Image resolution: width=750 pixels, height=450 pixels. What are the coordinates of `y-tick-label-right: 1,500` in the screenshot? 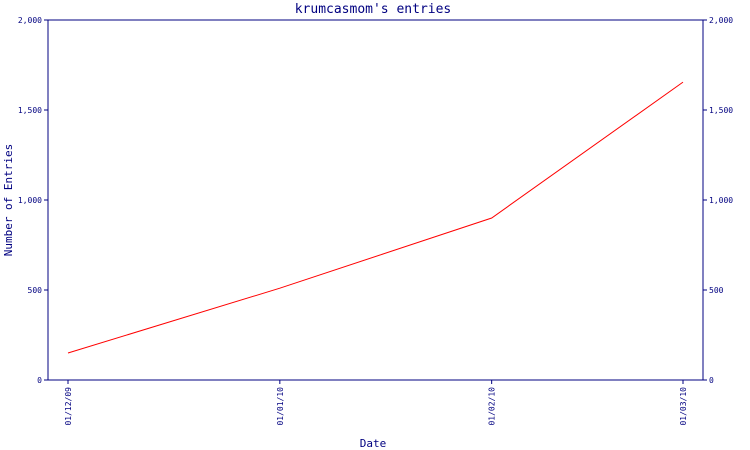 It's located at (721, 110).